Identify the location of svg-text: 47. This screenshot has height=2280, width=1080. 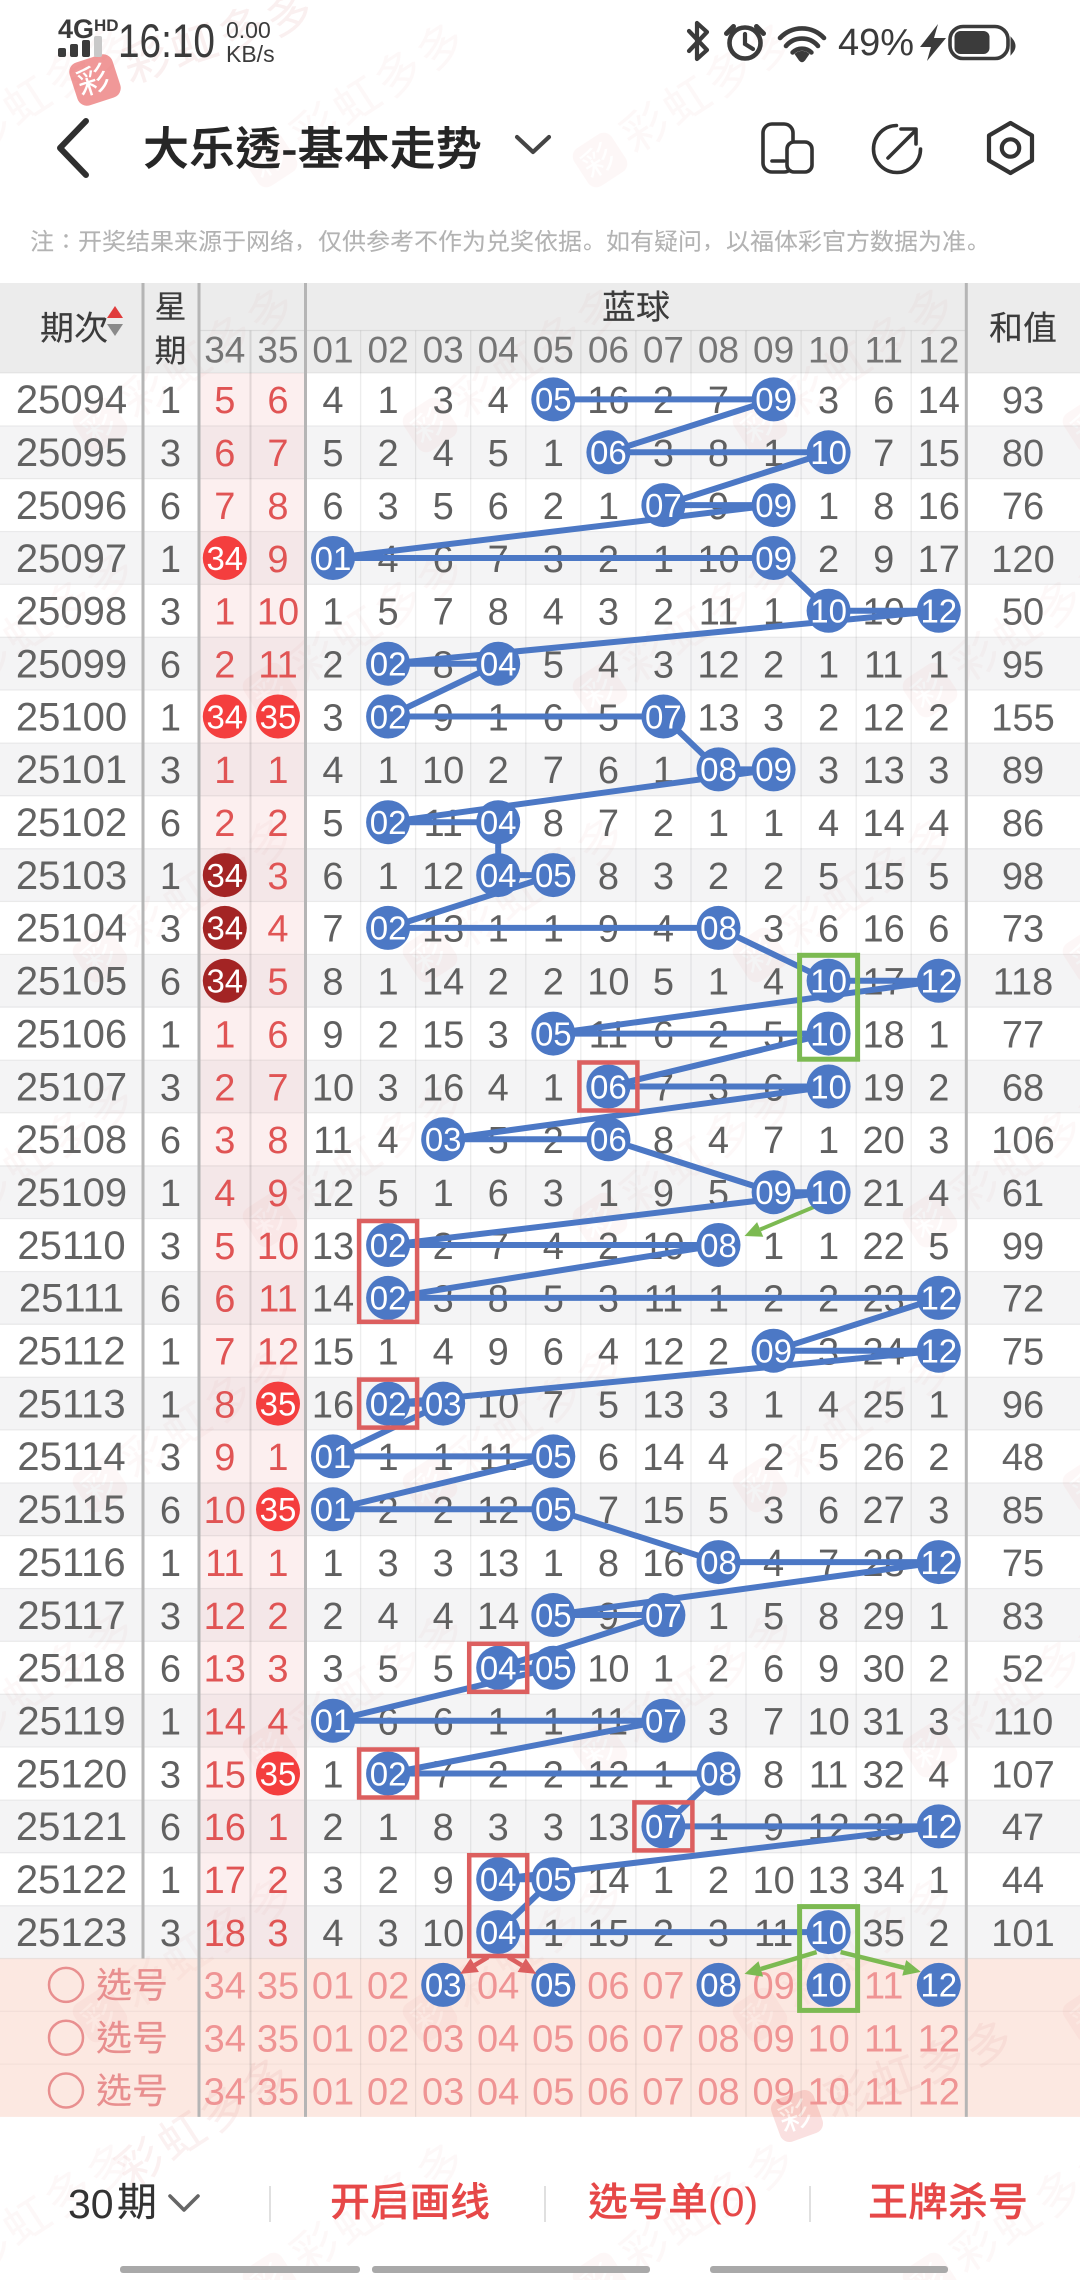
(1023, 1828).